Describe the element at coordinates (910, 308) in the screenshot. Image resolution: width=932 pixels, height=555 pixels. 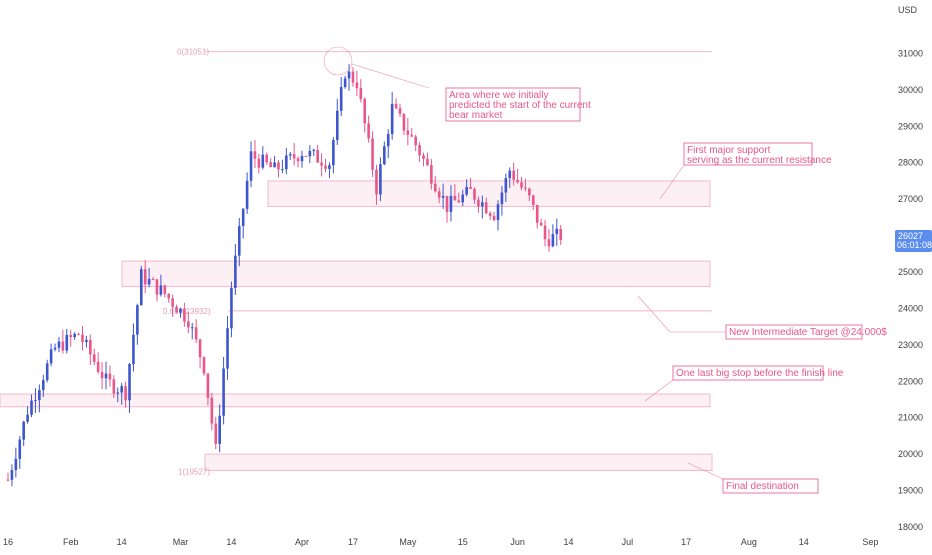
I see `y-tick-label: 24000` at that location.